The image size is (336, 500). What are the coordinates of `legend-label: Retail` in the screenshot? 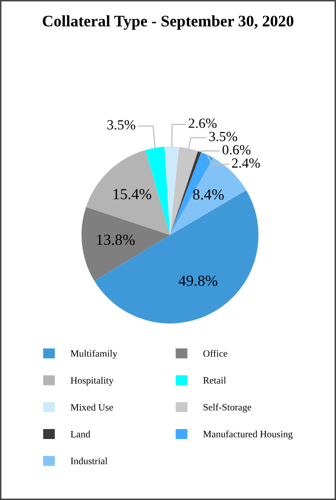 It's located at (214, 380).